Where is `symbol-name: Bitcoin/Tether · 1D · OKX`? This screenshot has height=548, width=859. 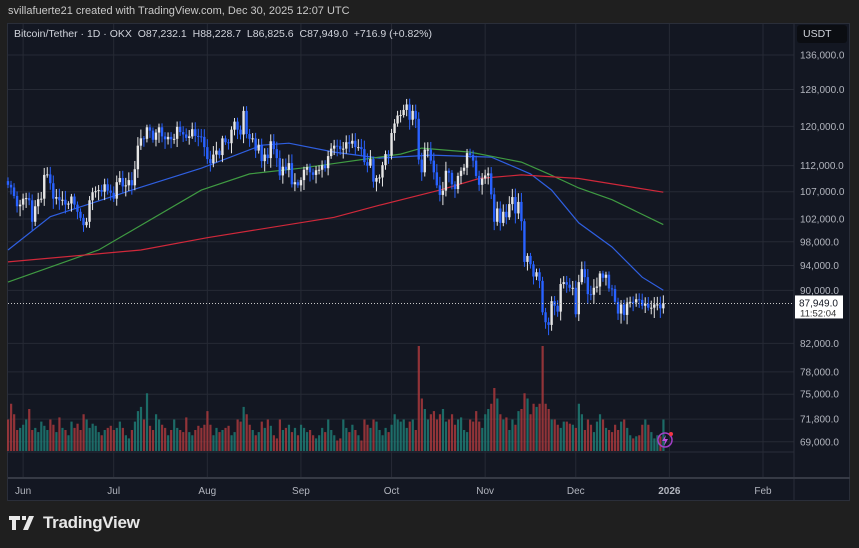 symbol-name: Bitcoin/Tether · 1D · OKX is located at coordinates (73, 34).